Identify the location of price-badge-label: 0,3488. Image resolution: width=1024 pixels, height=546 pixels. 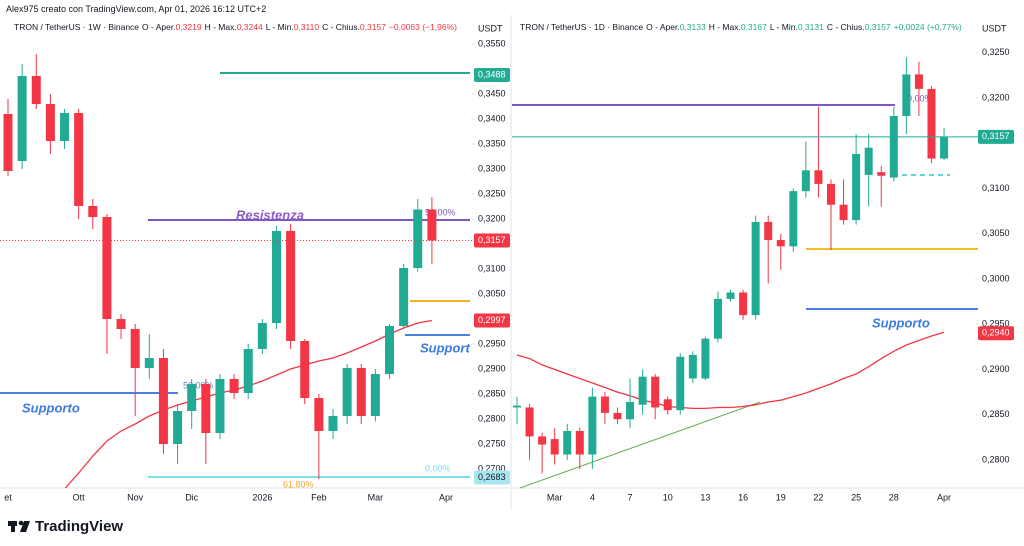
(492, 74).